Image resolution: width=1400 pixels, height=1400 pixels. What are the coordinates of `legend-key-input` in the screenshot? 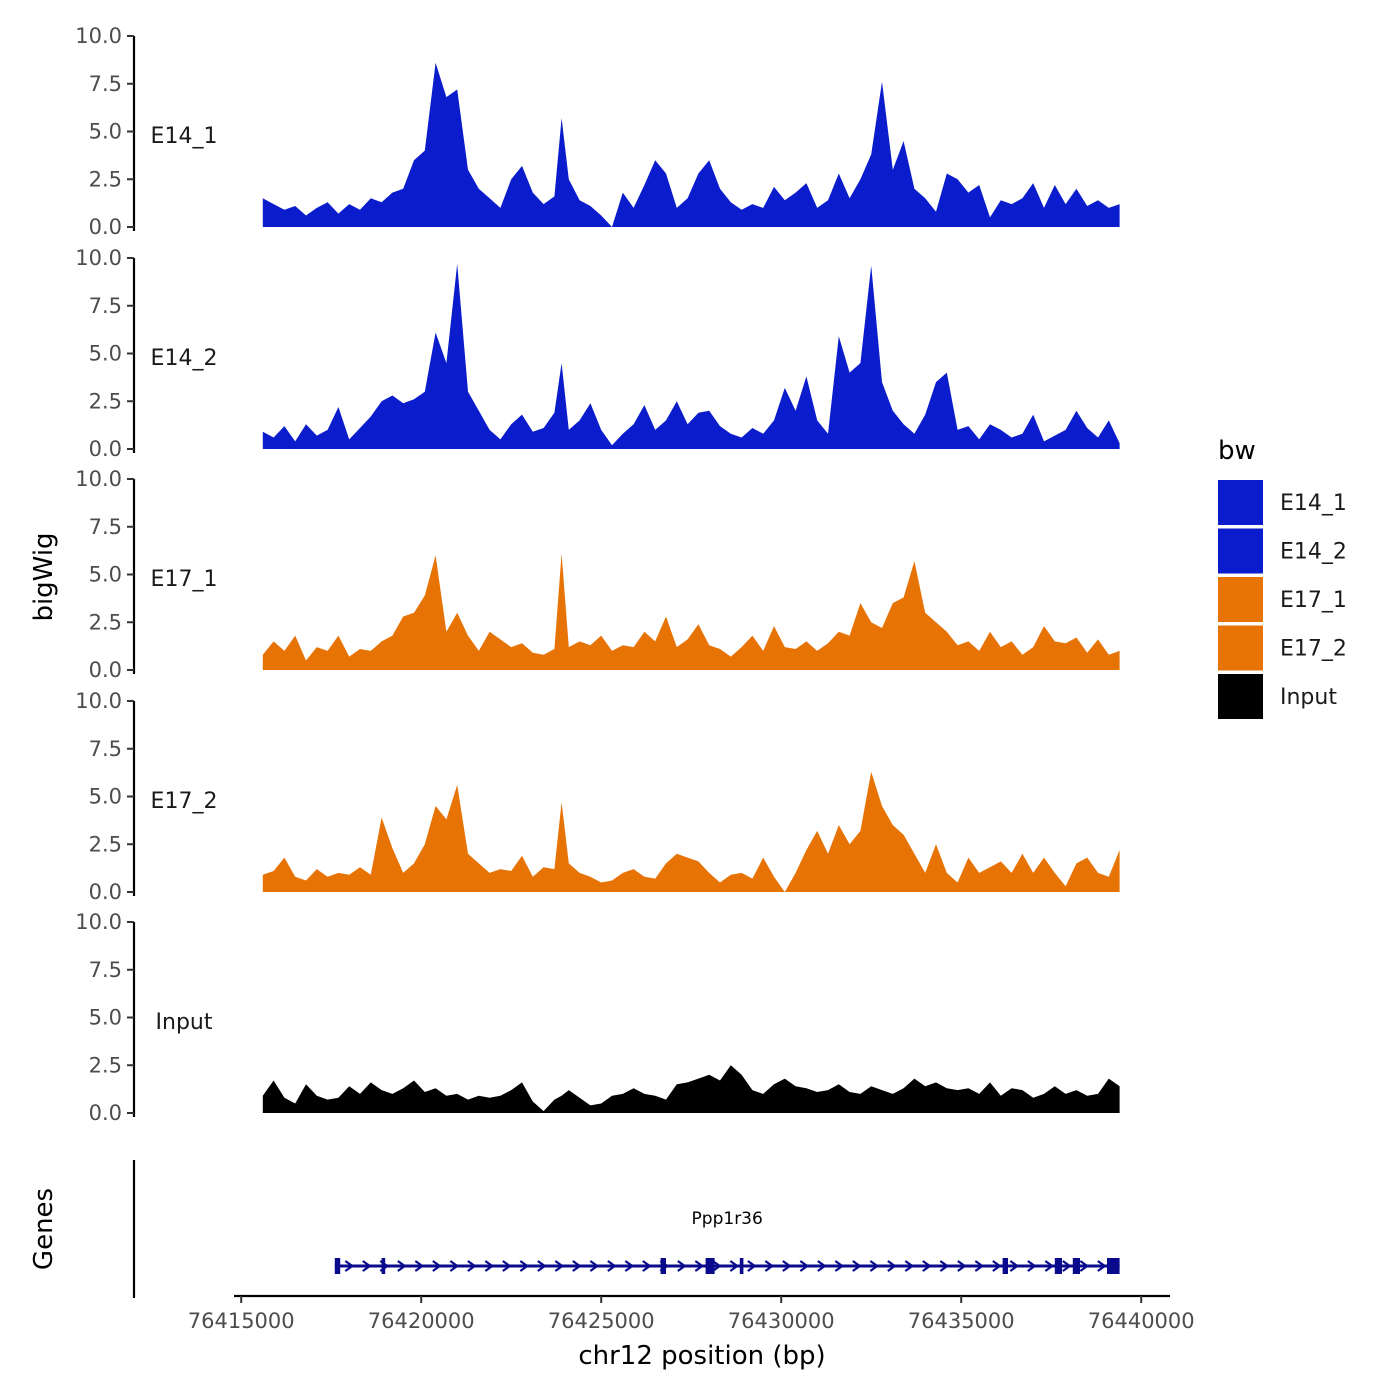 It's located at (1240, 696).